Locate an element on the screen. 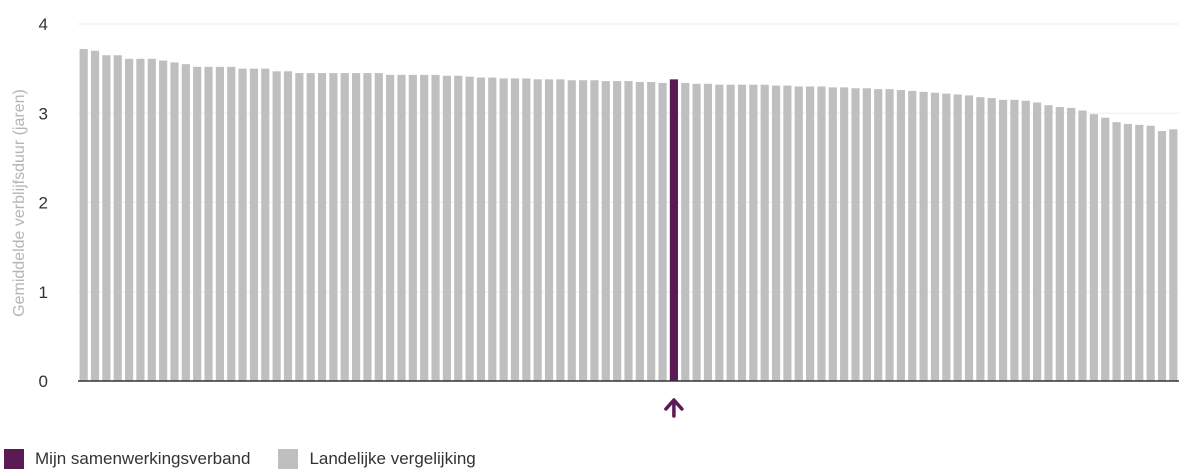  y-tick-label: 3 is located at coordinates (43, 113).